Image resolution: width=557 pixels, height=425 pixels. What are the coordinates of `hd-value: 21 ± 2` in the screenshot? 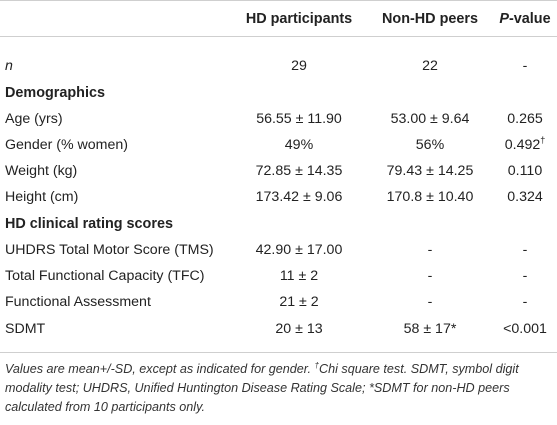 It's located at (299, 302).